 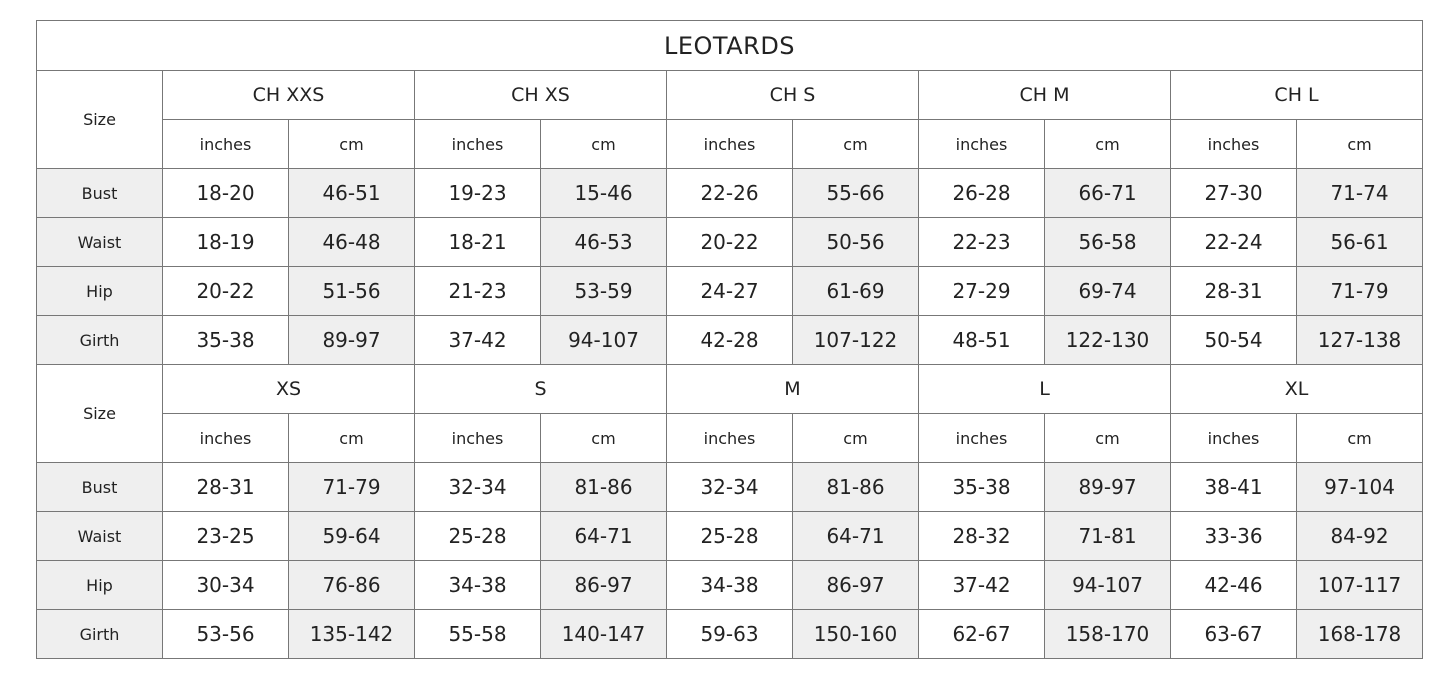 I want to click on size-group-header: L, so click(x=1044, y=389).